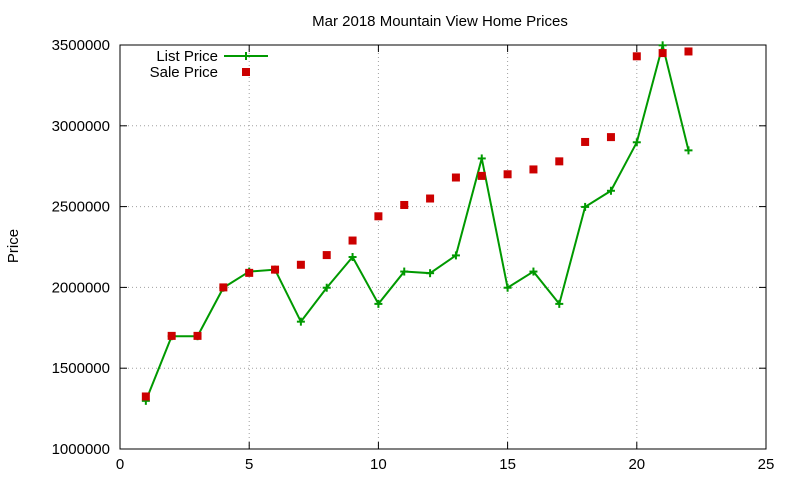  What do you see at coordinates (81, 126) in the screenshot?
I see `y-tick-label: 3000000` at bounding box center [81, 126].